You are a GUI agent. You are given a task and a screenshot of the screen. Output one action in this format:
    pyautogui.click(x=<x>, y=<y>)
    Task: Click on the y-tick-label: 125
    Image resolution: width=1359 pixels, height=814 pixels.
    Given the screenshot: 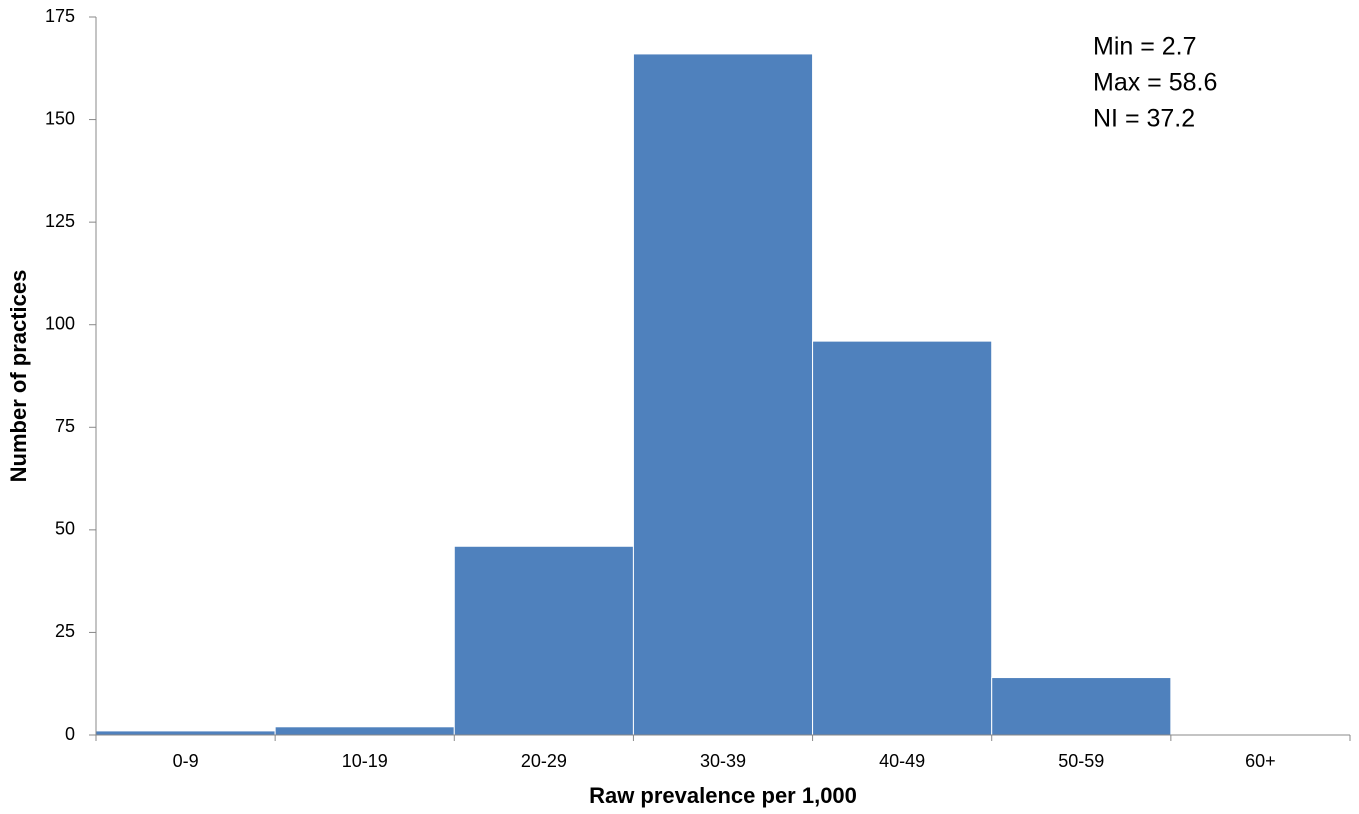 What is the action you would take?
    pyautogui.click(x=60, y=221)
    